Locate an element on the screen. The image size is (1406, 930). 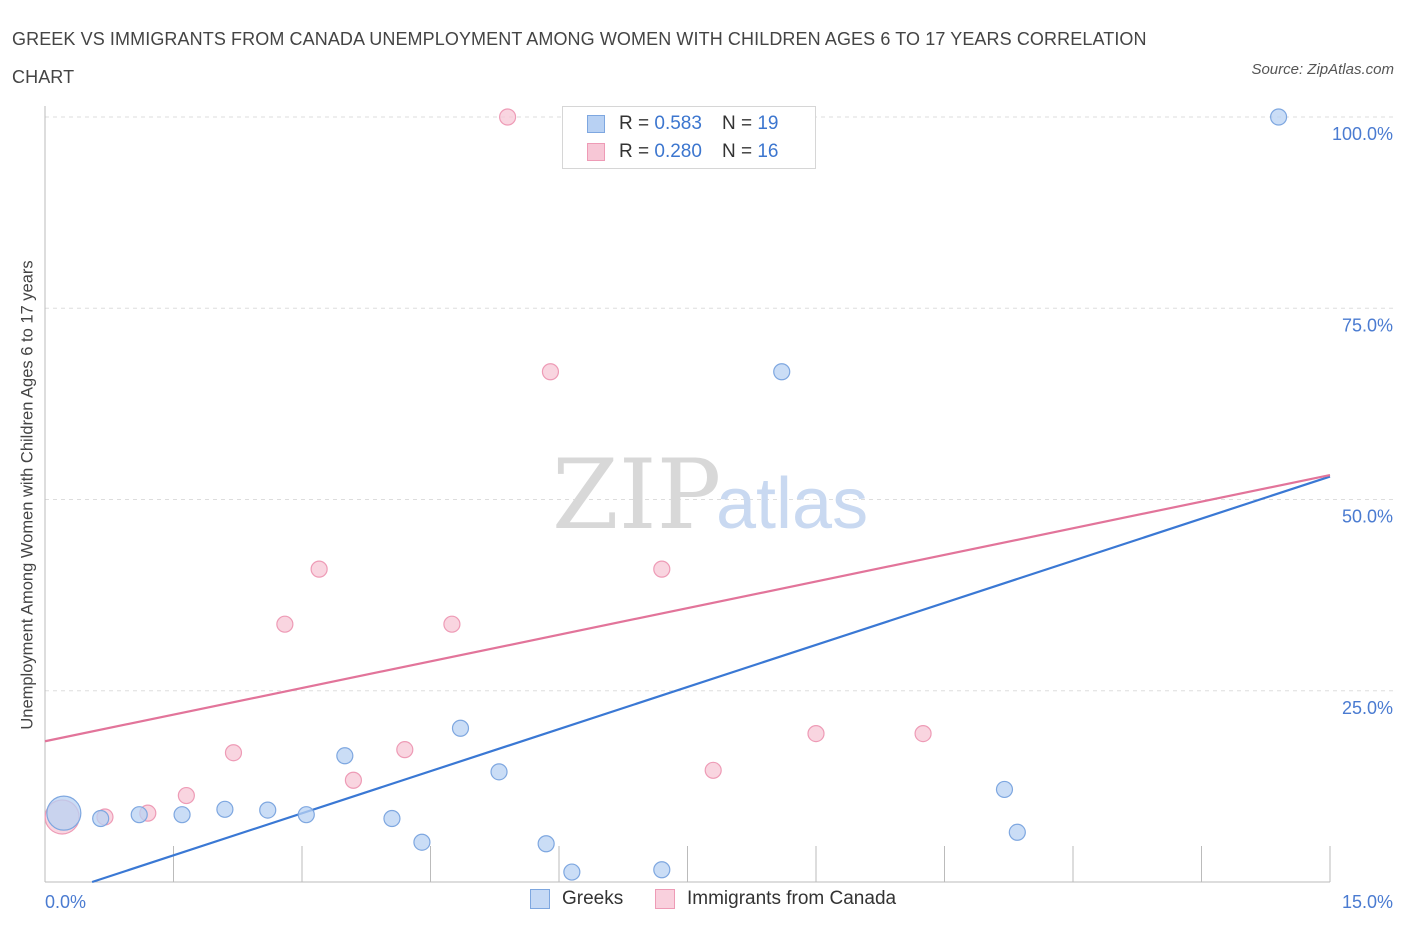
series-swatch-canada is located at coordinates (665, 899).